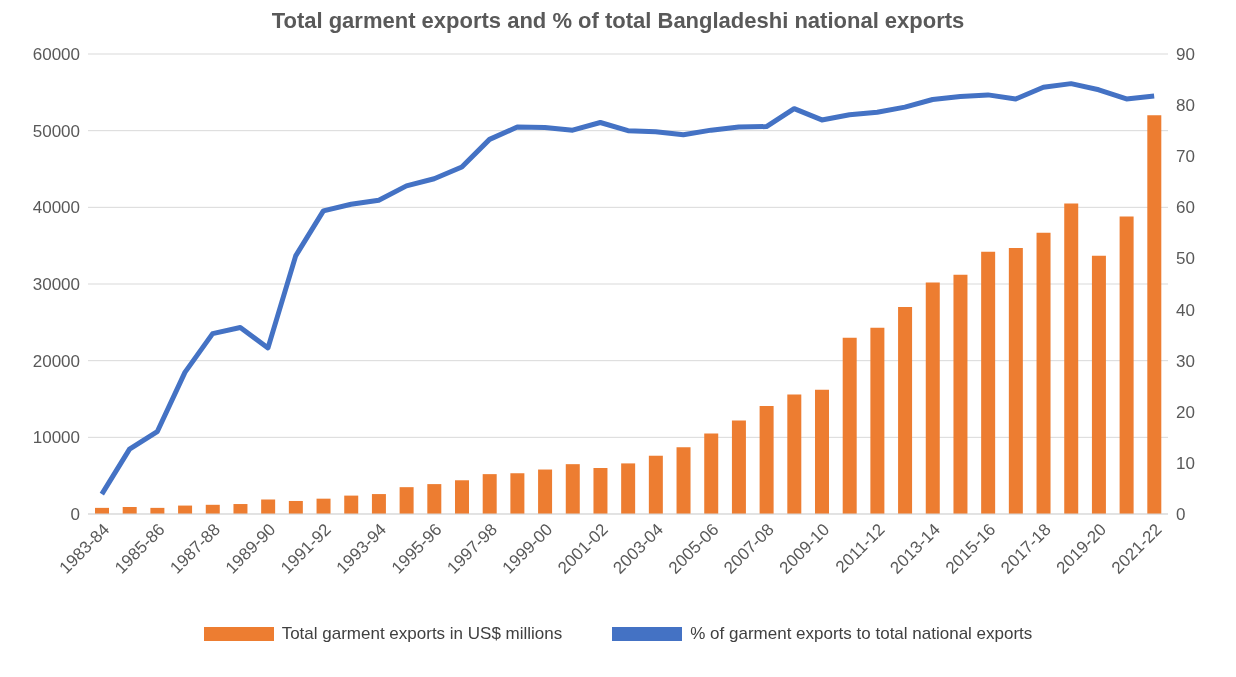  Describe the element at coordinates (1185, 208) in the screenshot. I see `y2-tick-label: 60` at that location.